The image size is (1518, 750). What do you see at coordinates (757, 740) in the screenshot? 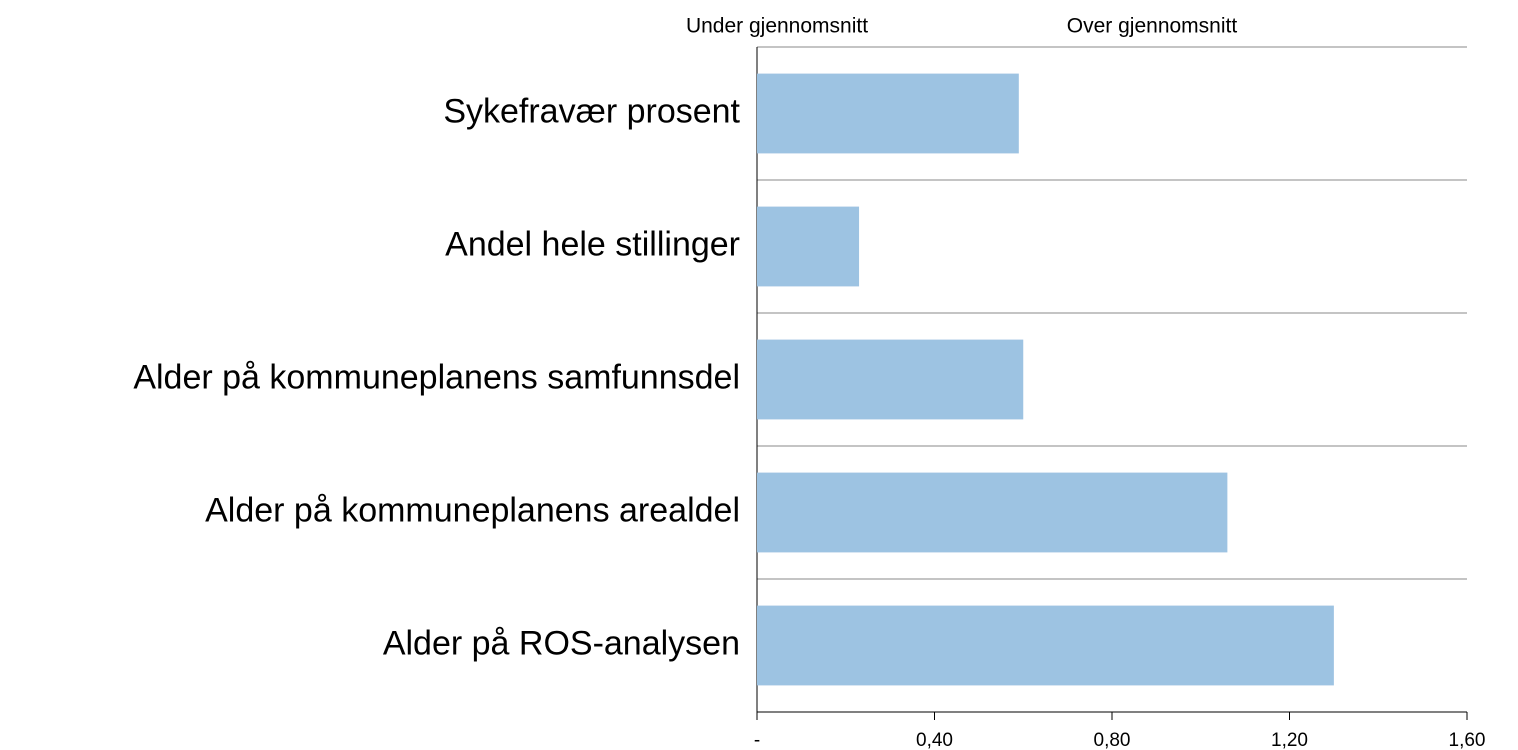
I see `x-tick-label: -` at bounding box center [757, 740].